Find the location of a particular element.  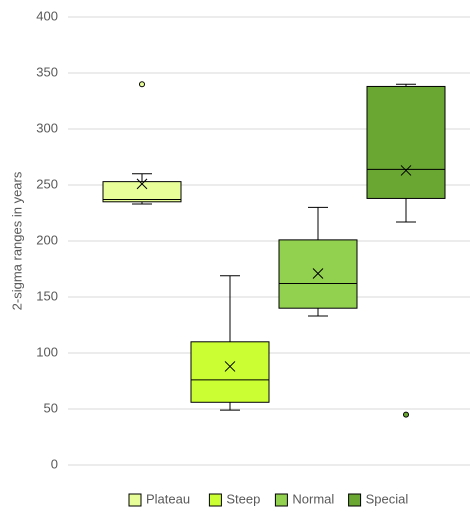

y-tick-label: 0 is located at coordinates (54, 463).